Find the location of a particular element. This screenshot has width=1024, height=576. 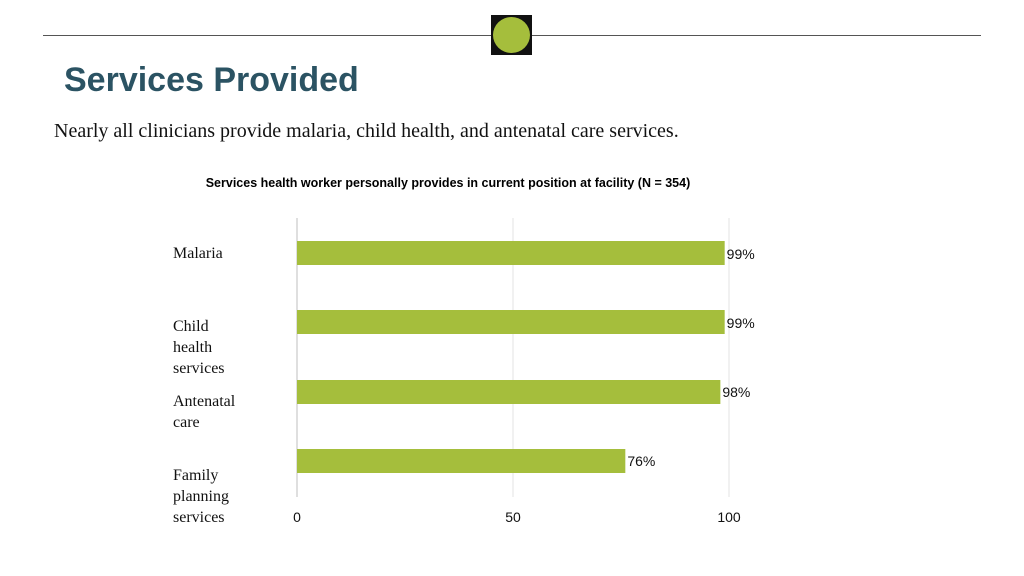

x-tick-label: 50 is located at coordinates (513, 517).